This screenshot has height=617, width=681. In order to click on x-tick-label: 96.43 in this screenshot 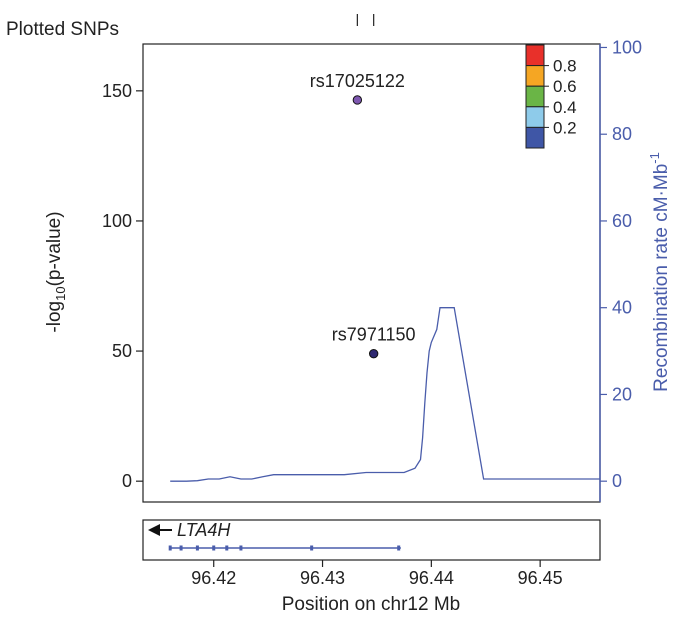, I will do `click(322, 578)`.